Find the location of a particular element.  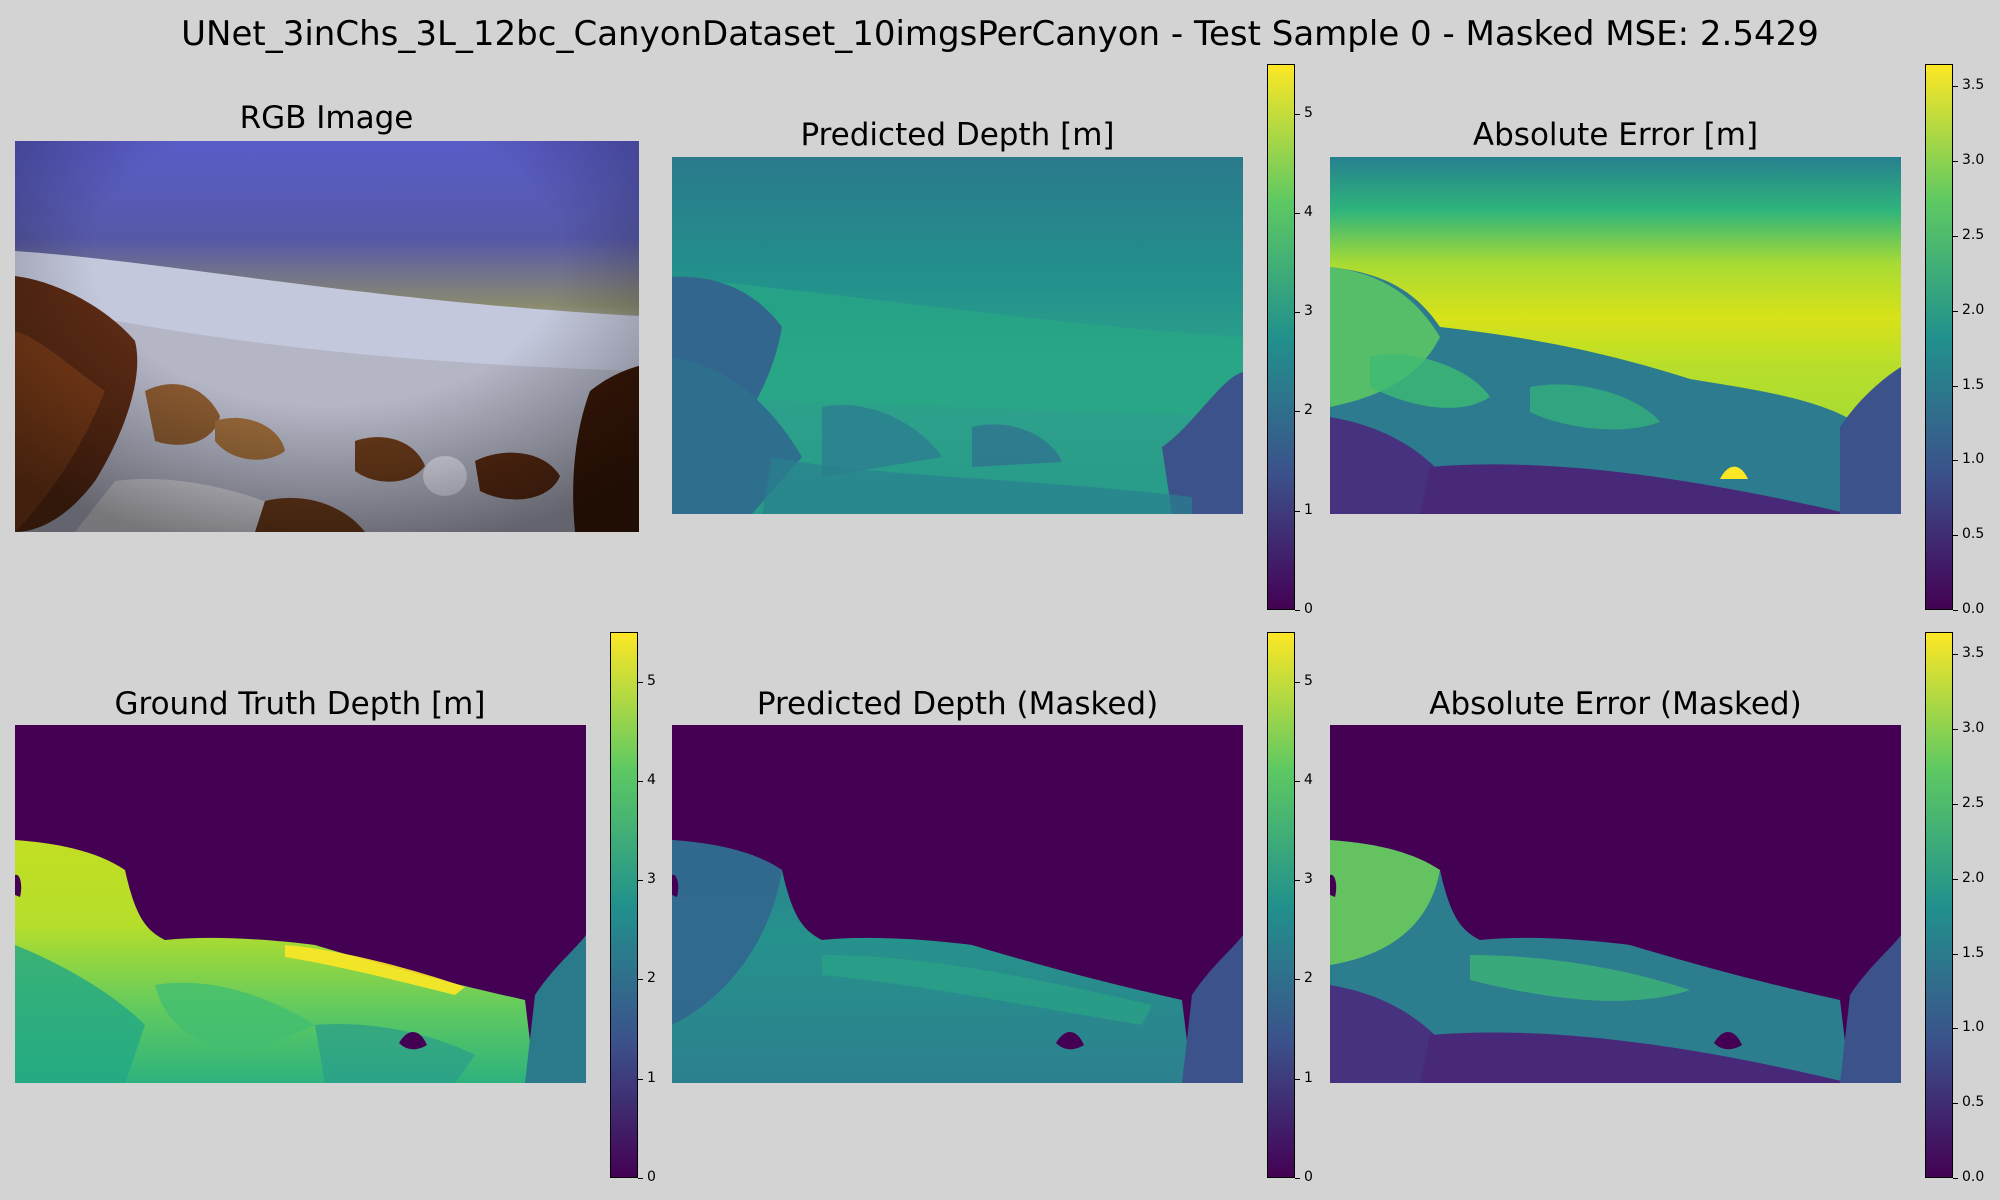

rgb-image is located at coordinates (327, 336).